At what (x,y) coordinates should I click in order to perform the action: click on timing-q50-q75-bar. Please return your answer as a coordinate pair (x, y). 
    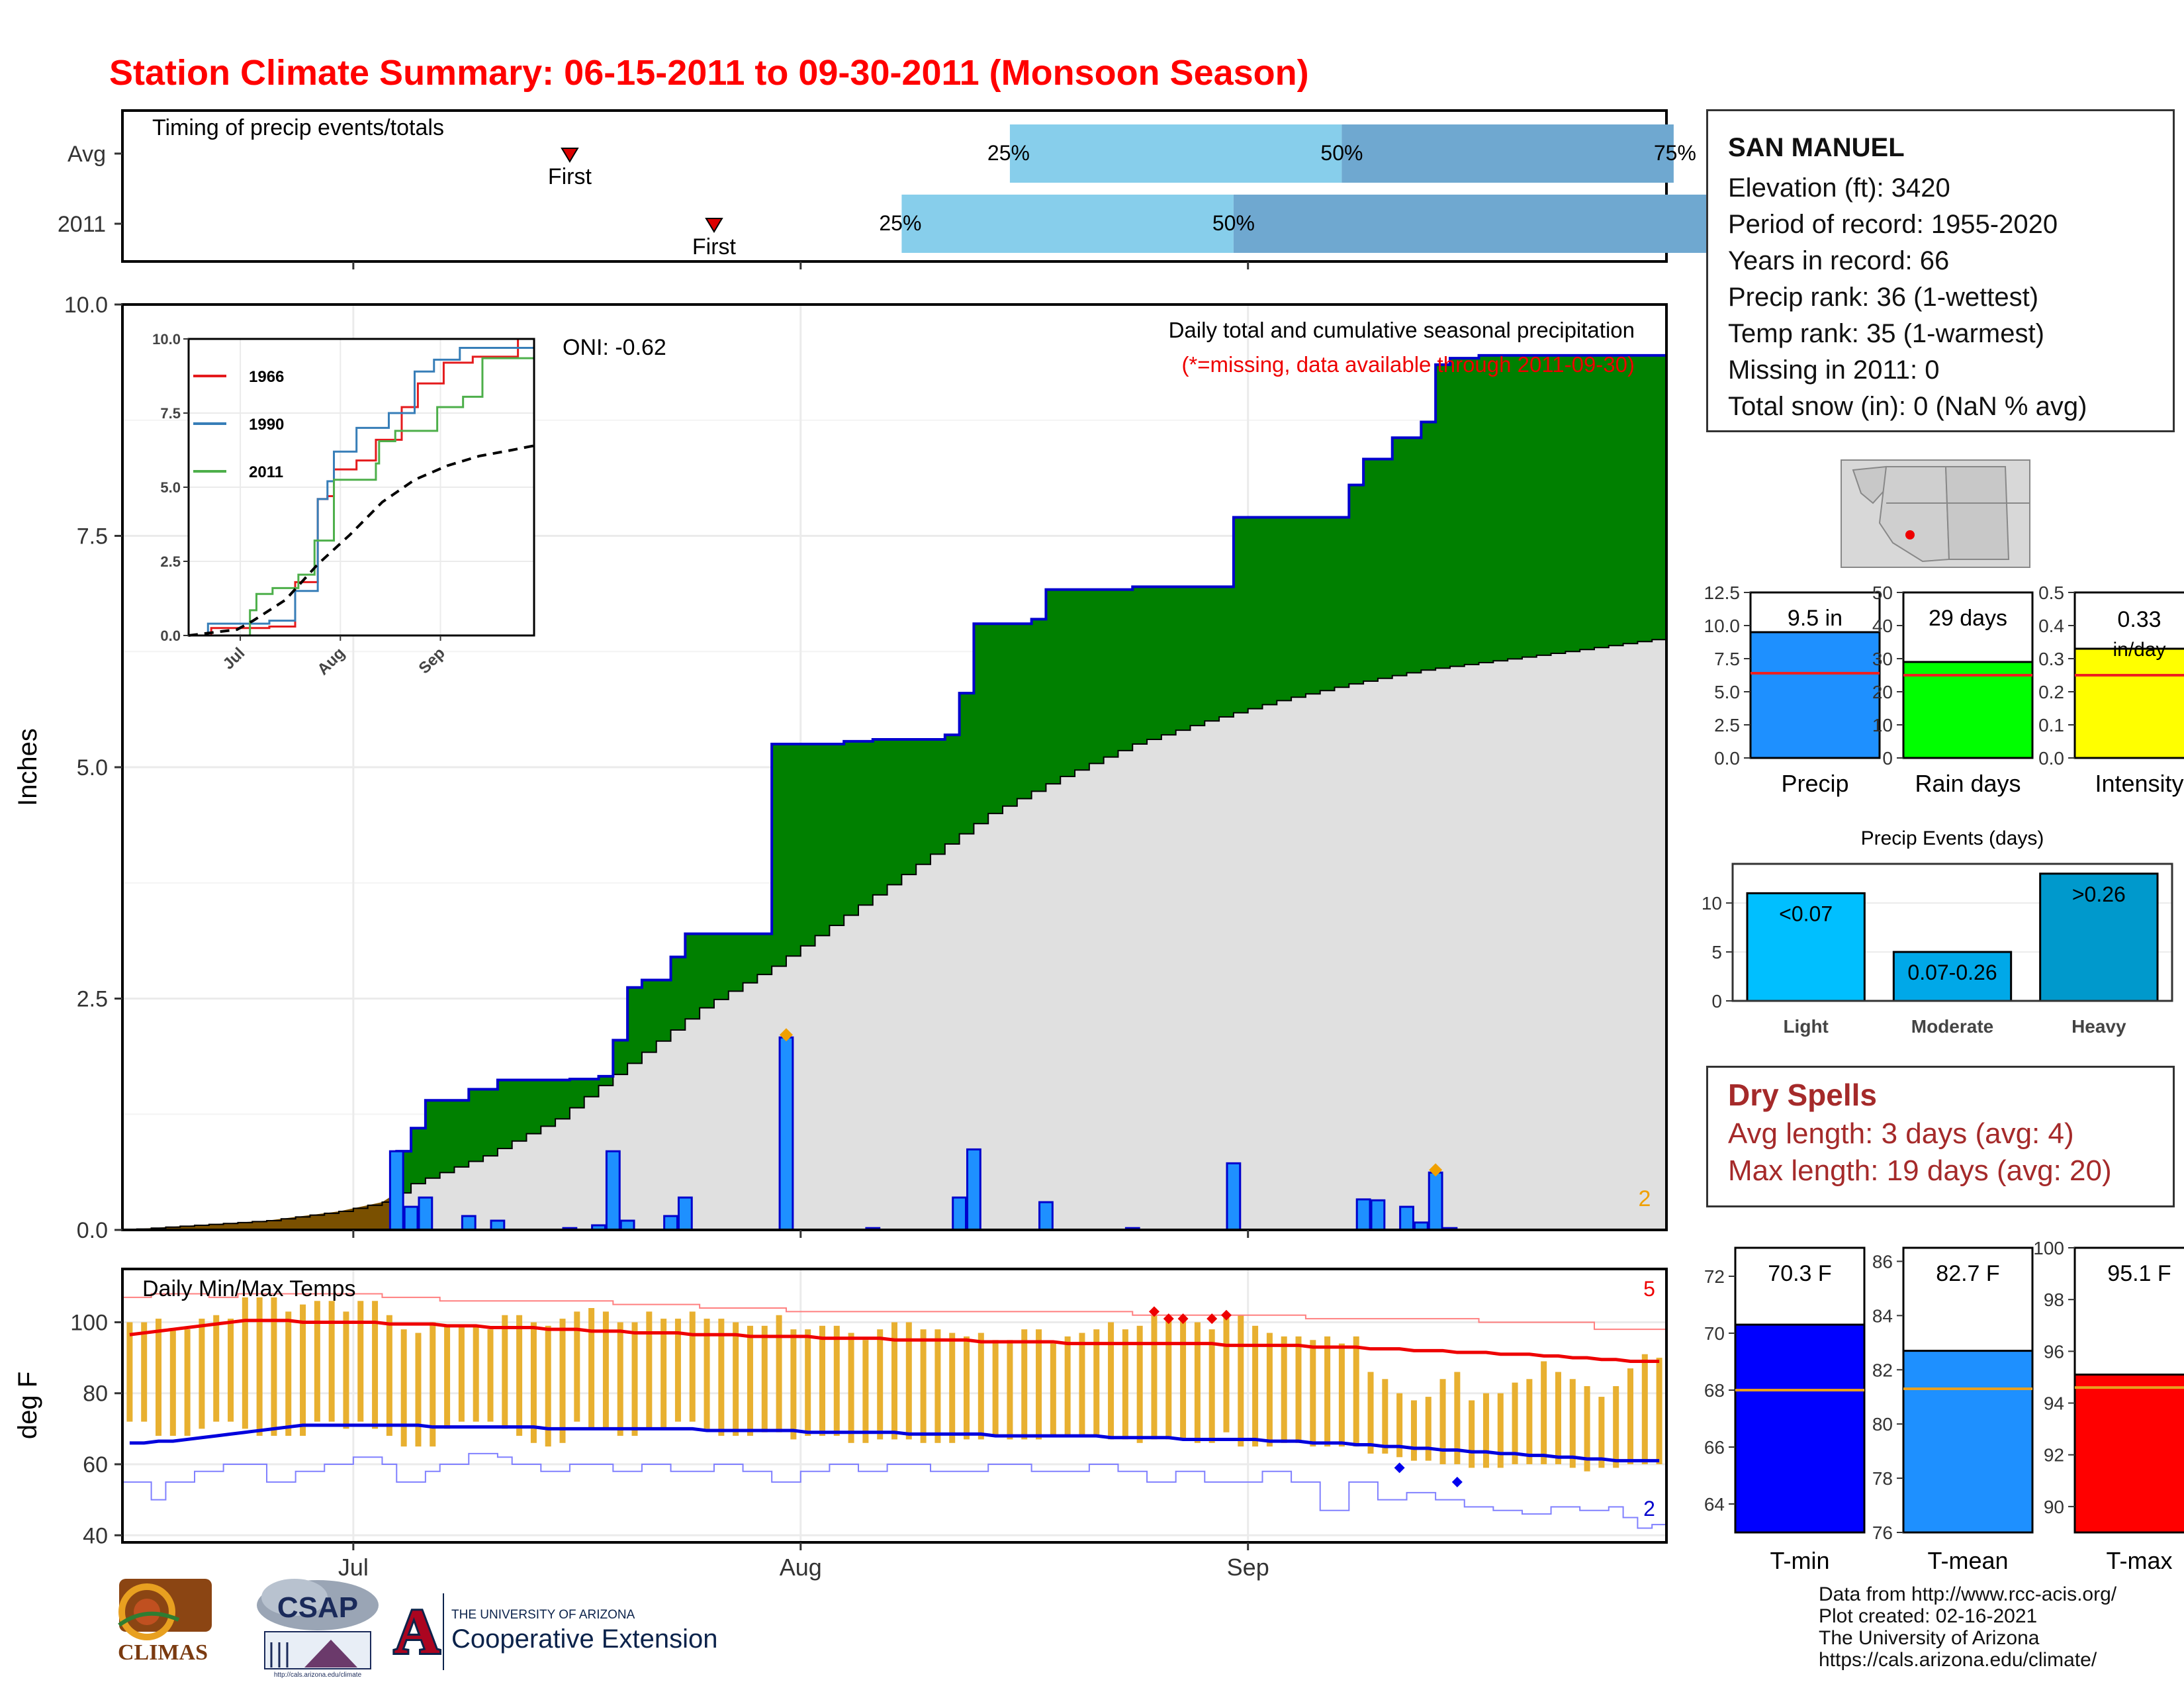
    Looking at the image, I should click on (1508, 153).